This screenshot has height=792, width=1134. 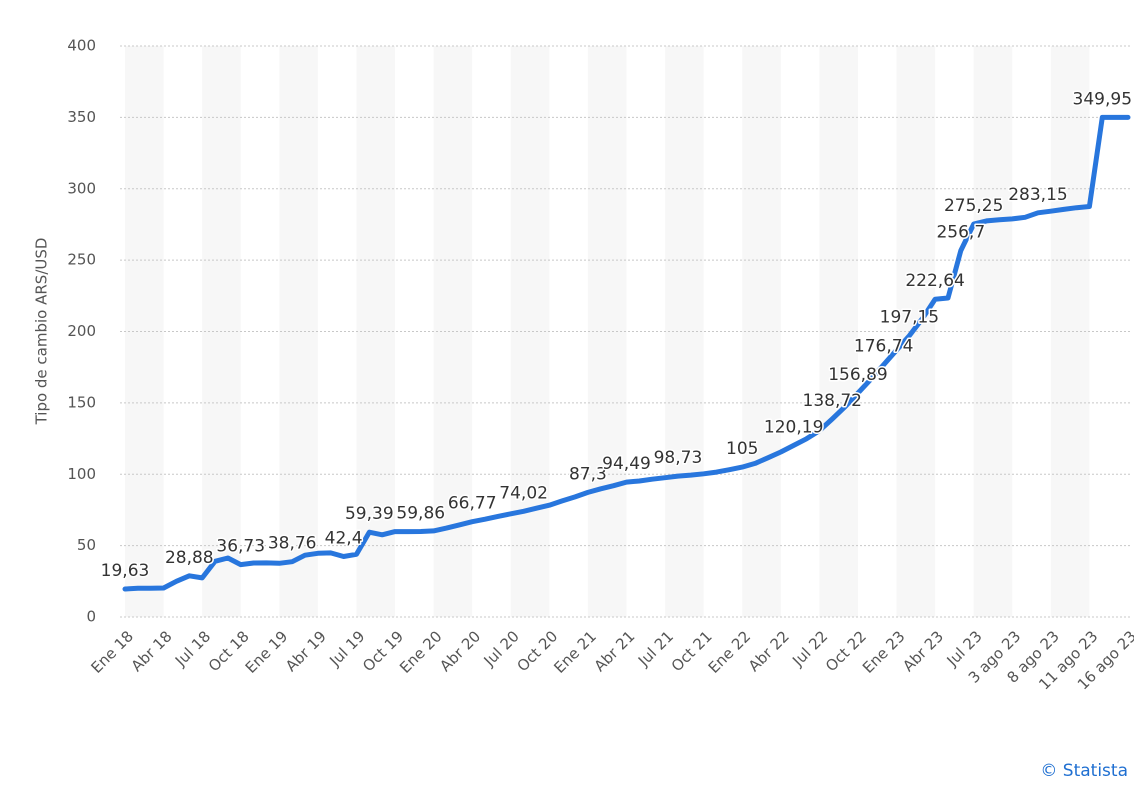 What do you see at coordinates (344, 538) in the screenshot?
I see `data-label: 42,4` at bounding box center [344, 538].